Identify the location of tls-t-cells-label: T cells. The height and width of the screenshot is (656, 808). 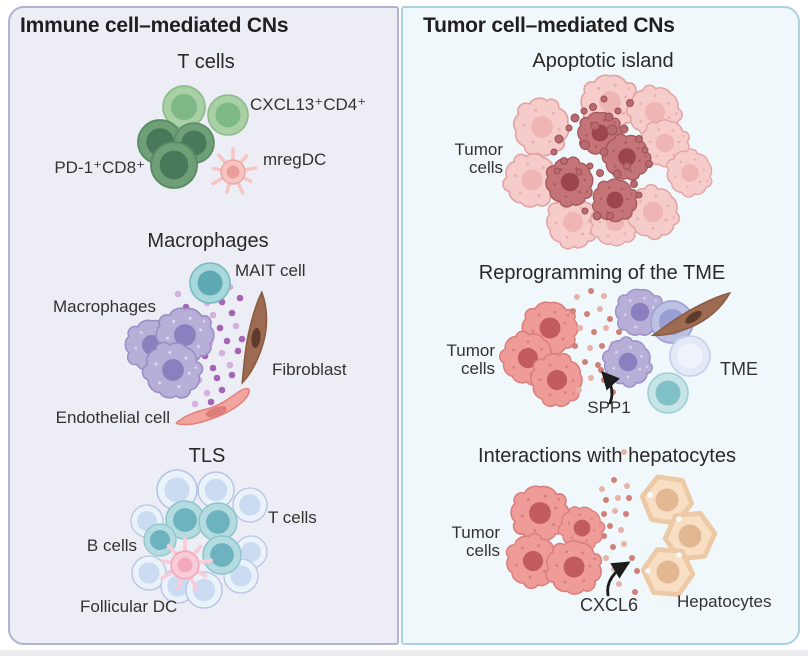
(292, 517).